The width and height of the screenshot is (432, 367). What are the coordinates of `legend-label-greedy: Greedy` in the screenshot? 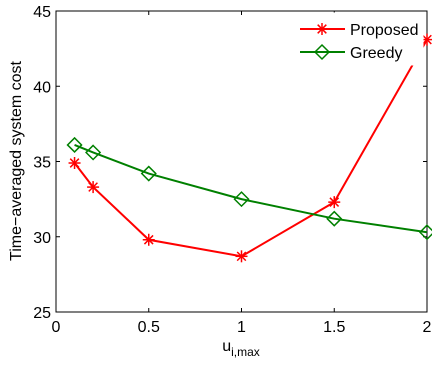 It's located at (376, 53).